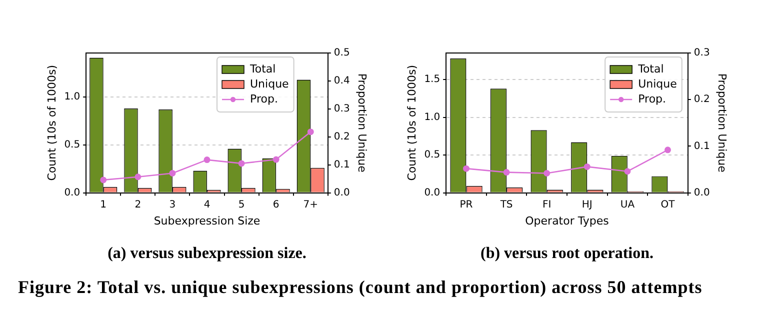 This screenshot has height=330, width=760. What do you see at coordinates (138, 204) in the screenshot?
I see `x-tick-label: 2` at bounding box center [138, 204].